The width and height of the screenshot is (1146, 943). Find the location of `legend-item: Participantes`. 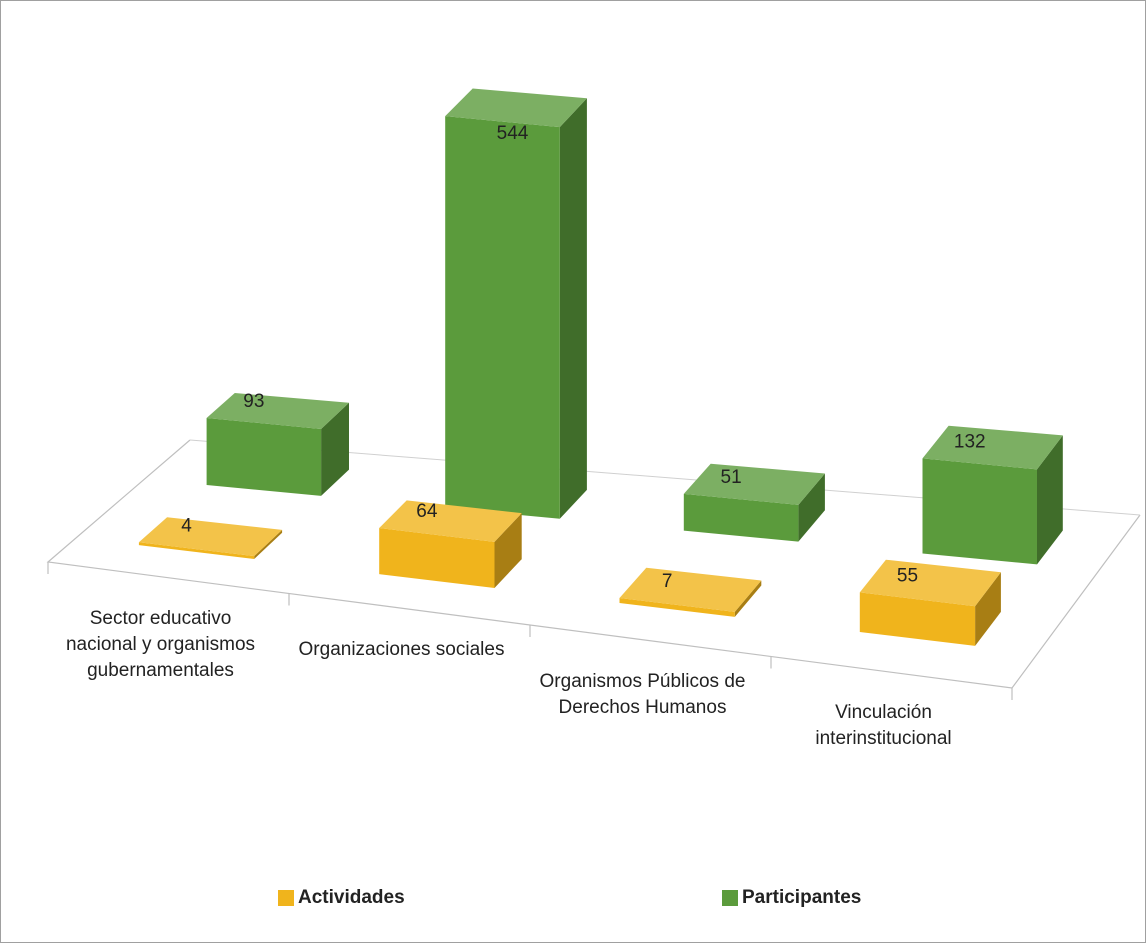

legend-item: Participantes is located at coordinates (791, 898).